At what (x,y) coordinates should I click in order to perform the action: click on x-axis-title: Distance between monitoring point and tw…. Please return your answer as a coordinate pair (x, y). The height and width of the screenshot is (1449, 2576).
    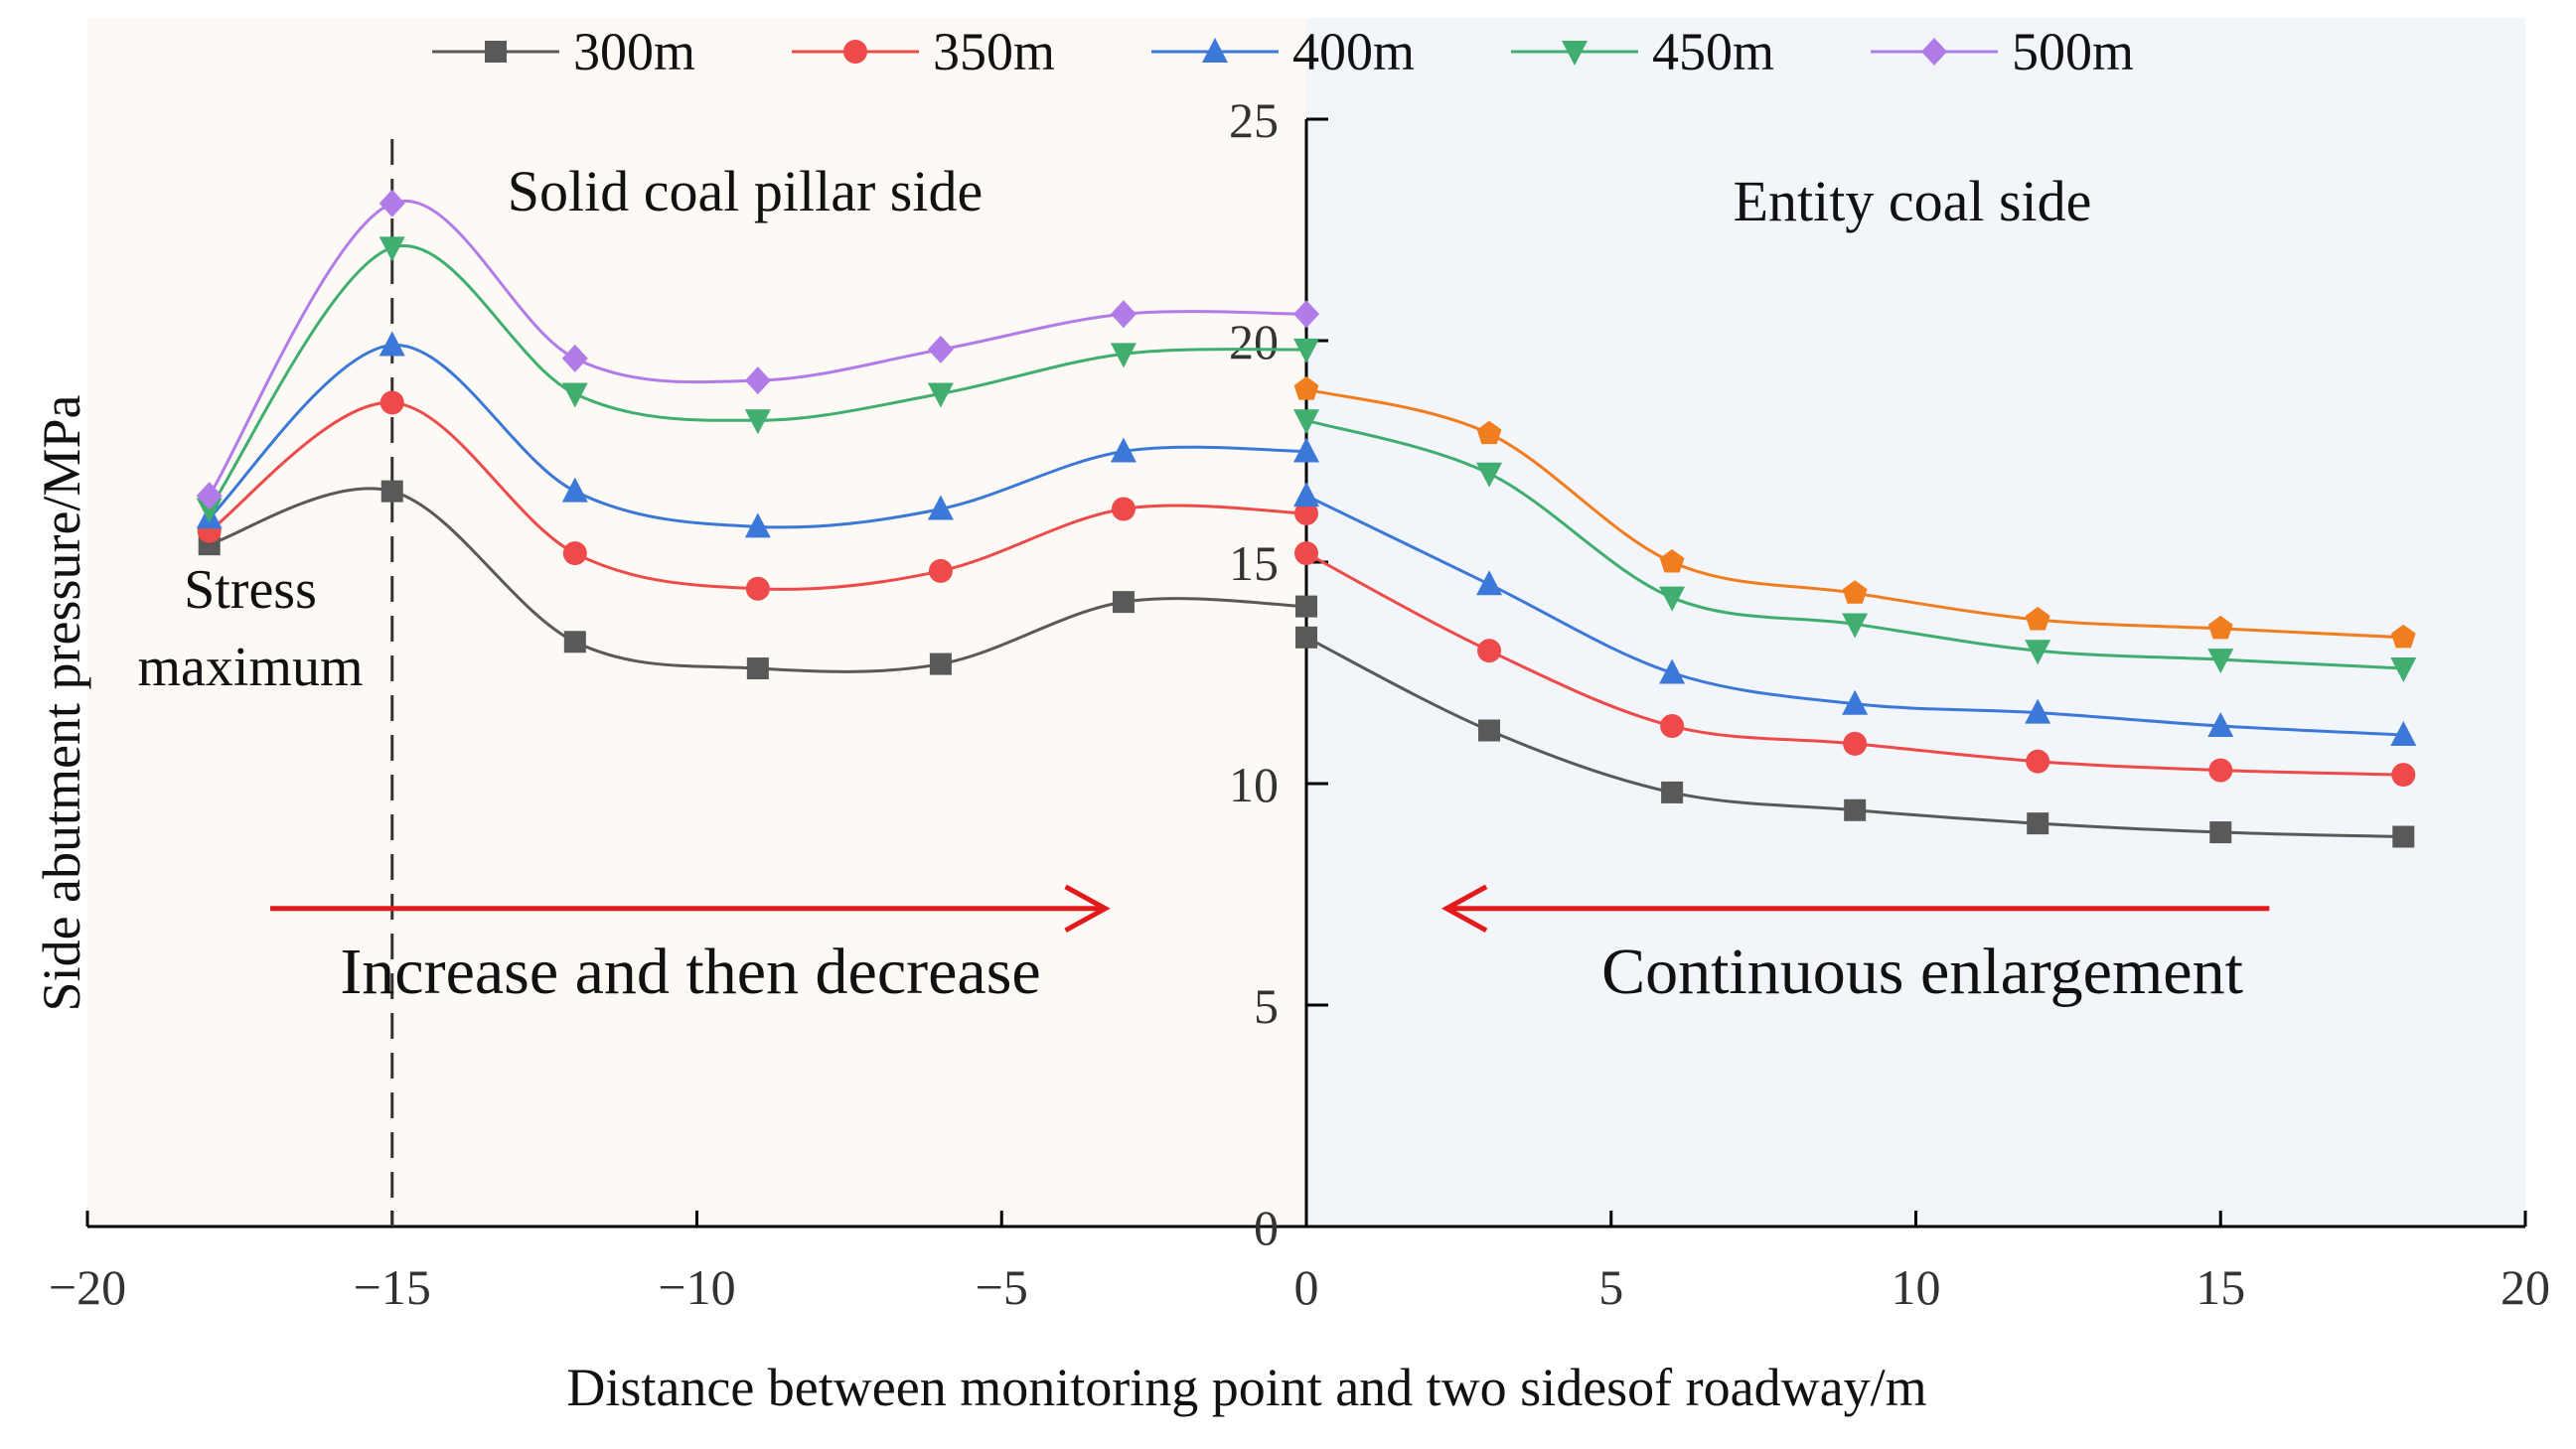
    Looking at the image, I should click on (1246, 1388).